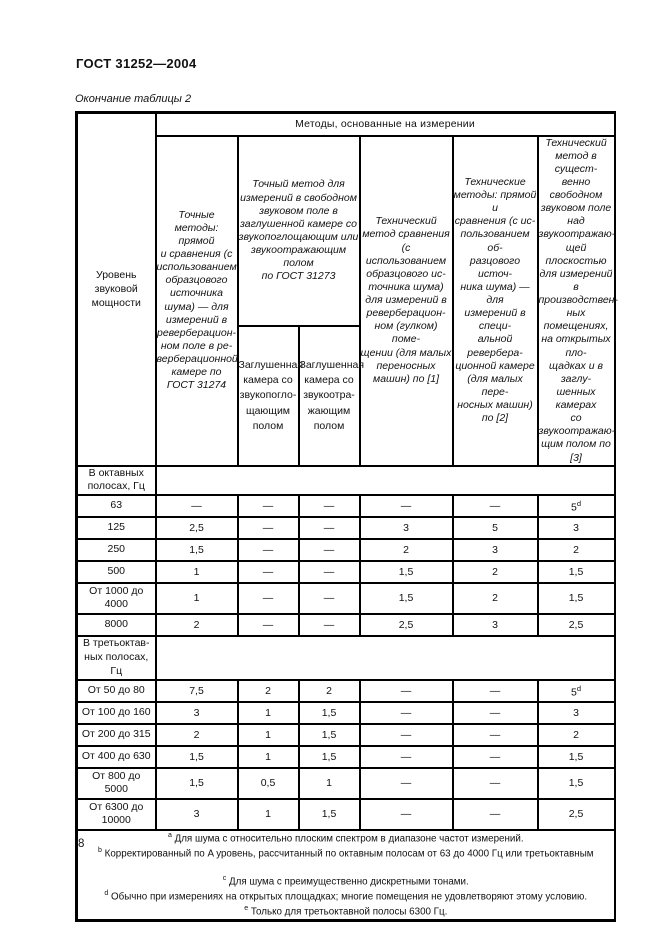  Describe the element at coordinates (116, 712) in the screenshot. I see `row-label-cell: От 100 до 160` at that location.